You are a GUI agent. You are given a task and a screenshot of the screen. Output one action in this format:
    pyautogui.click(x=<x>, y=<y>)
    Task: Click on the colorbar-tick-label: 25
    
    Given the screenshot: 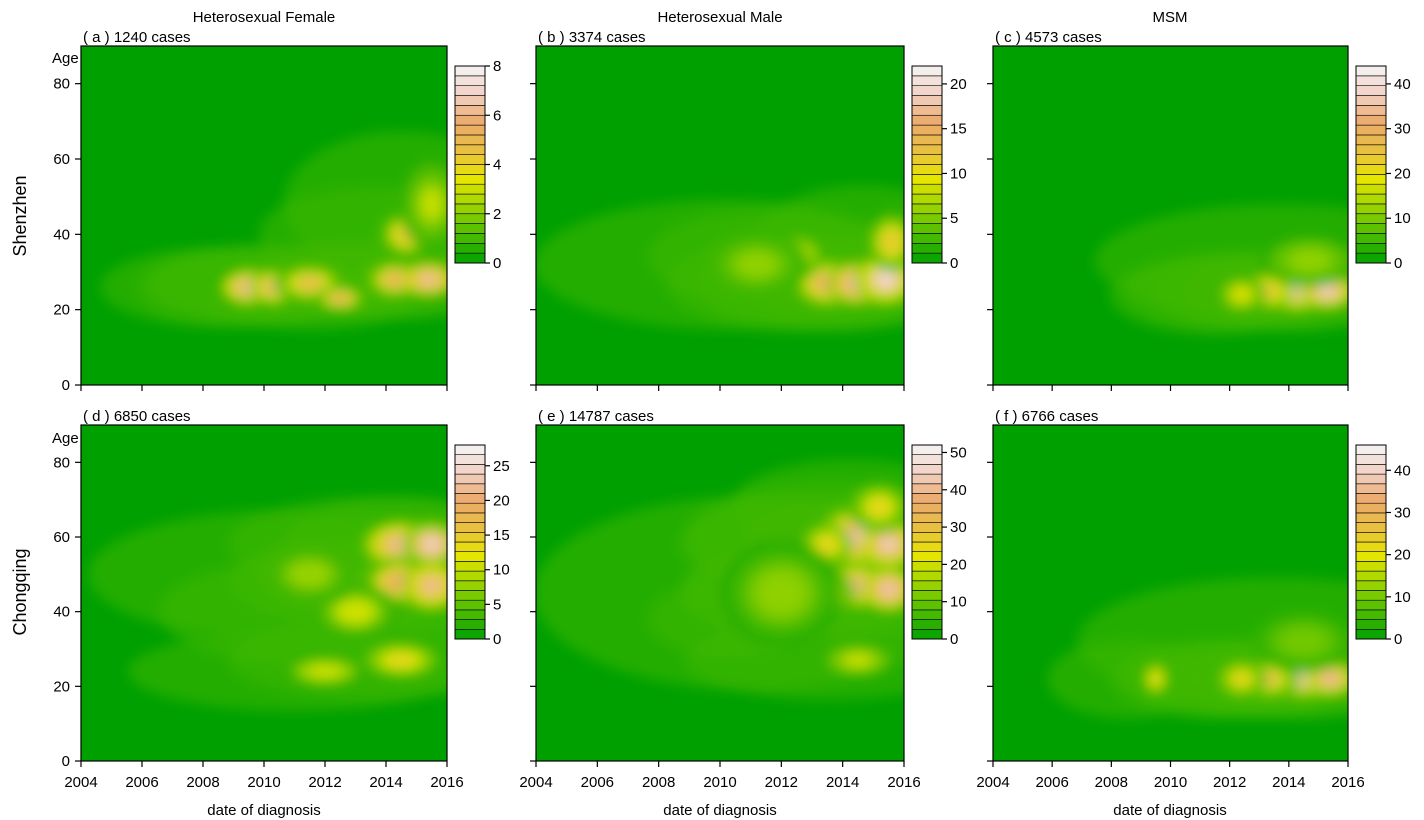 What is the action you would take?
    pyautogui.click(x=501, y=466)
    